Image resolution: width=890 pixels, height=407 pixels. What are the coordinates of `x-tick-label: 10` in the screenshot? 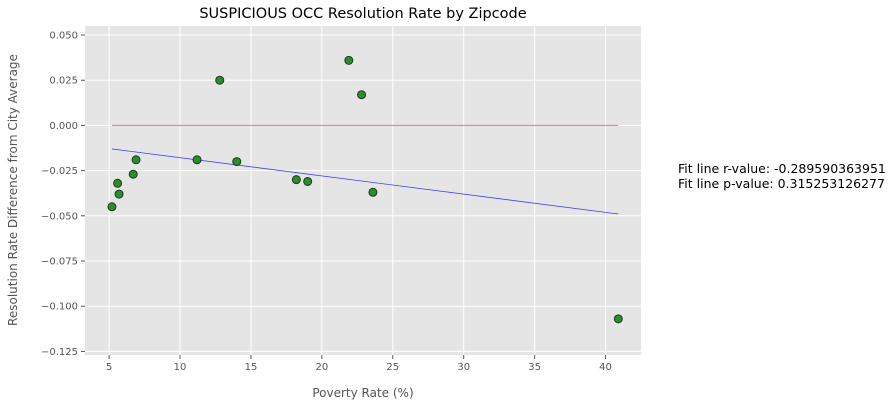 It's located at (180, 367).